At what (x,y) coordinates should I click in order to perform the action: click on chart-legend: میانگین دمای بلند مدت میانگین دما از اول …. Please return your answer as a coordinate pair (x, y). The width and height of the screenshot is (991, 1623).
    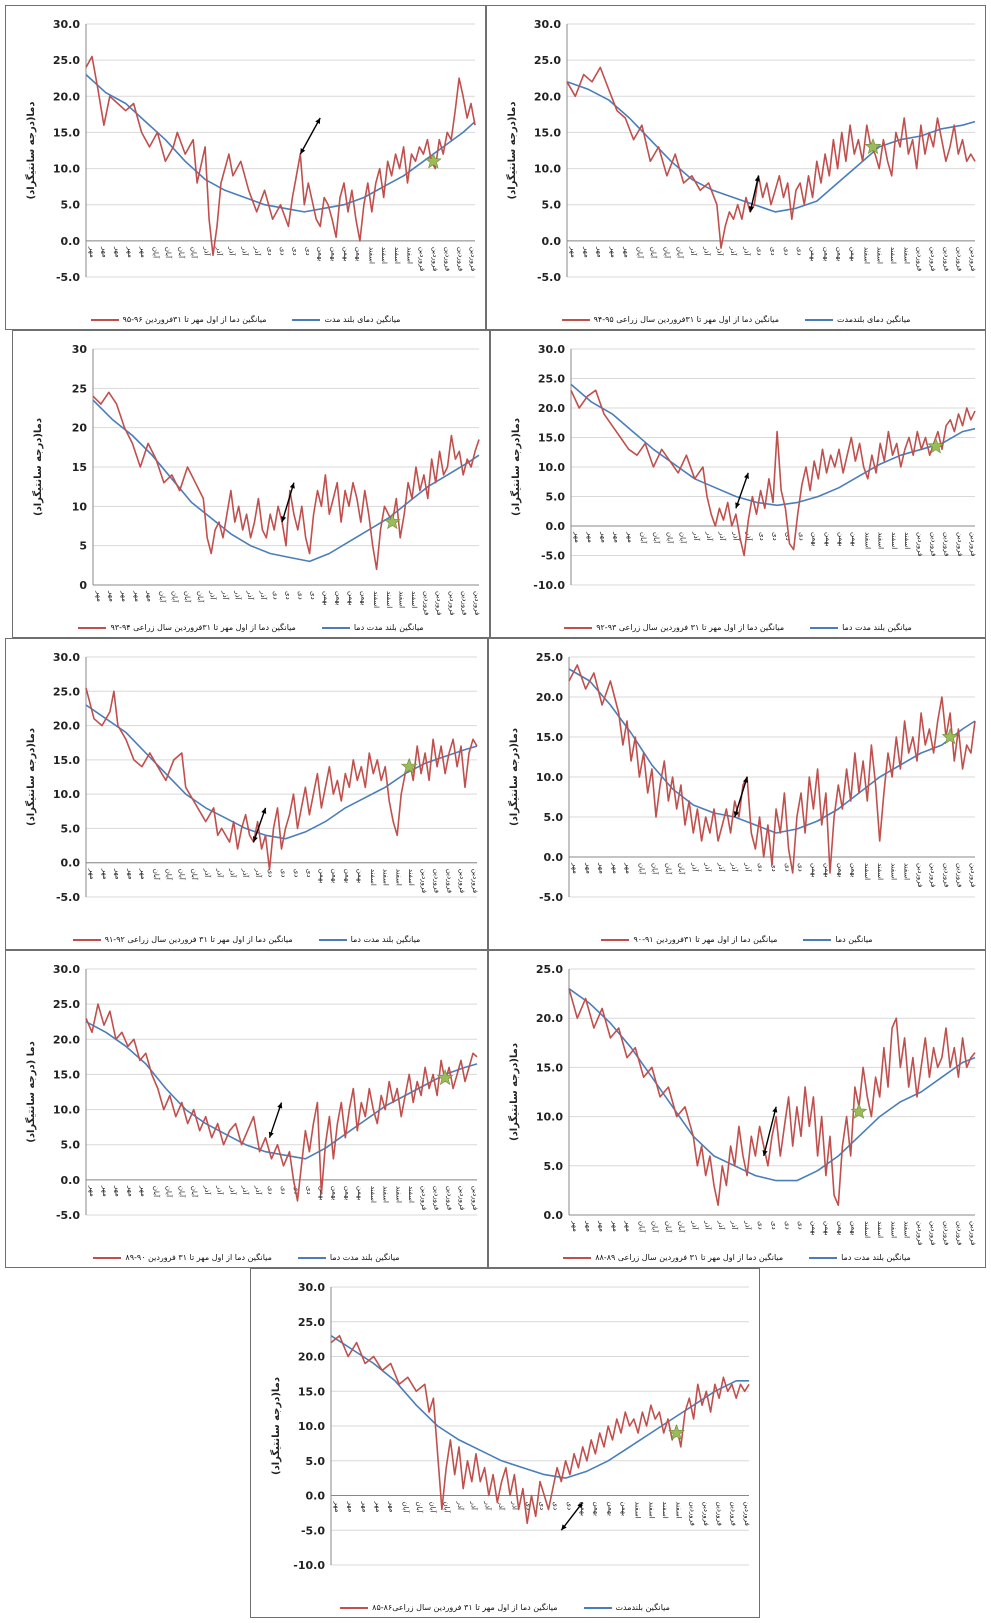
    Looking at the image, I should click on (245, 319).